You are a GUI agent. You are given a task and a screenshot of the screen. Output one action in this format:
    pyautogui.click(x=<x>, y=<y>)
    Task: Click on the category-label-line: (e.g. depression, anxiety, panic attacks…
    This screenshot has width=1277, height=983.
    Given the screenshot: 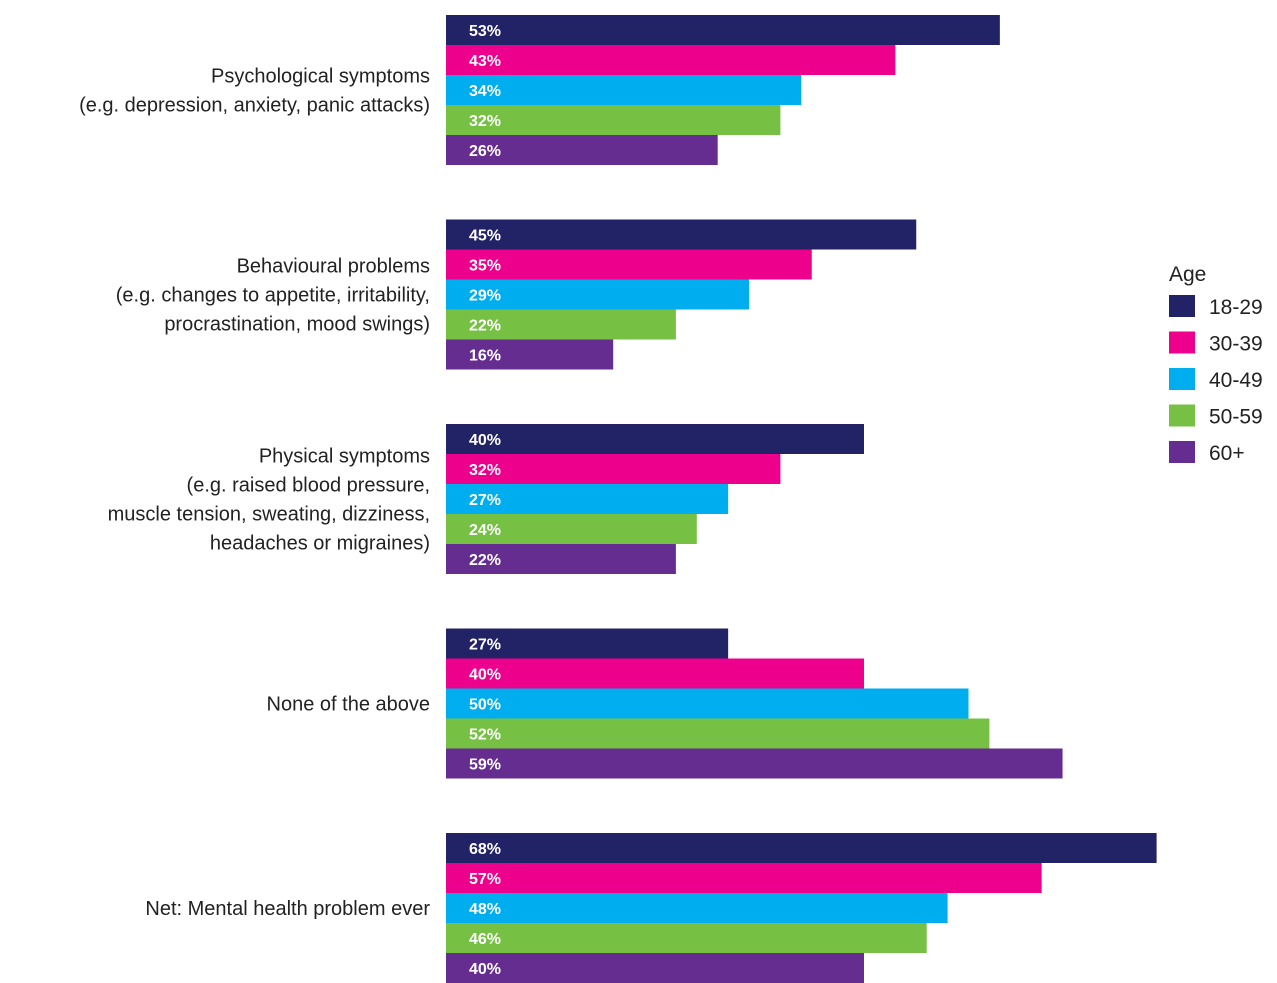 What is the action you would take?
    pyautogui.click(x=254, y=106)
    